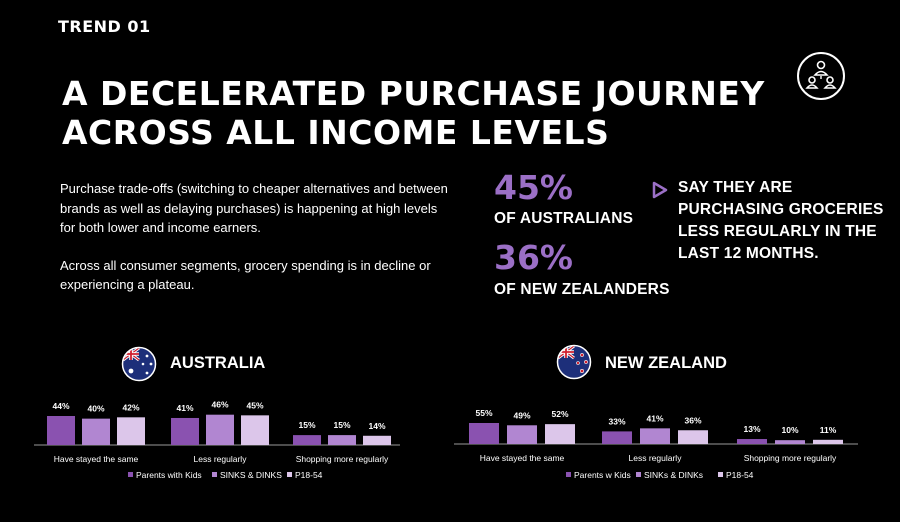 The image size is (900, 522). What do you see at coordinates (821, 76) in the screenshot?
I see `people-network-icon` at bounding box center [821, 76].